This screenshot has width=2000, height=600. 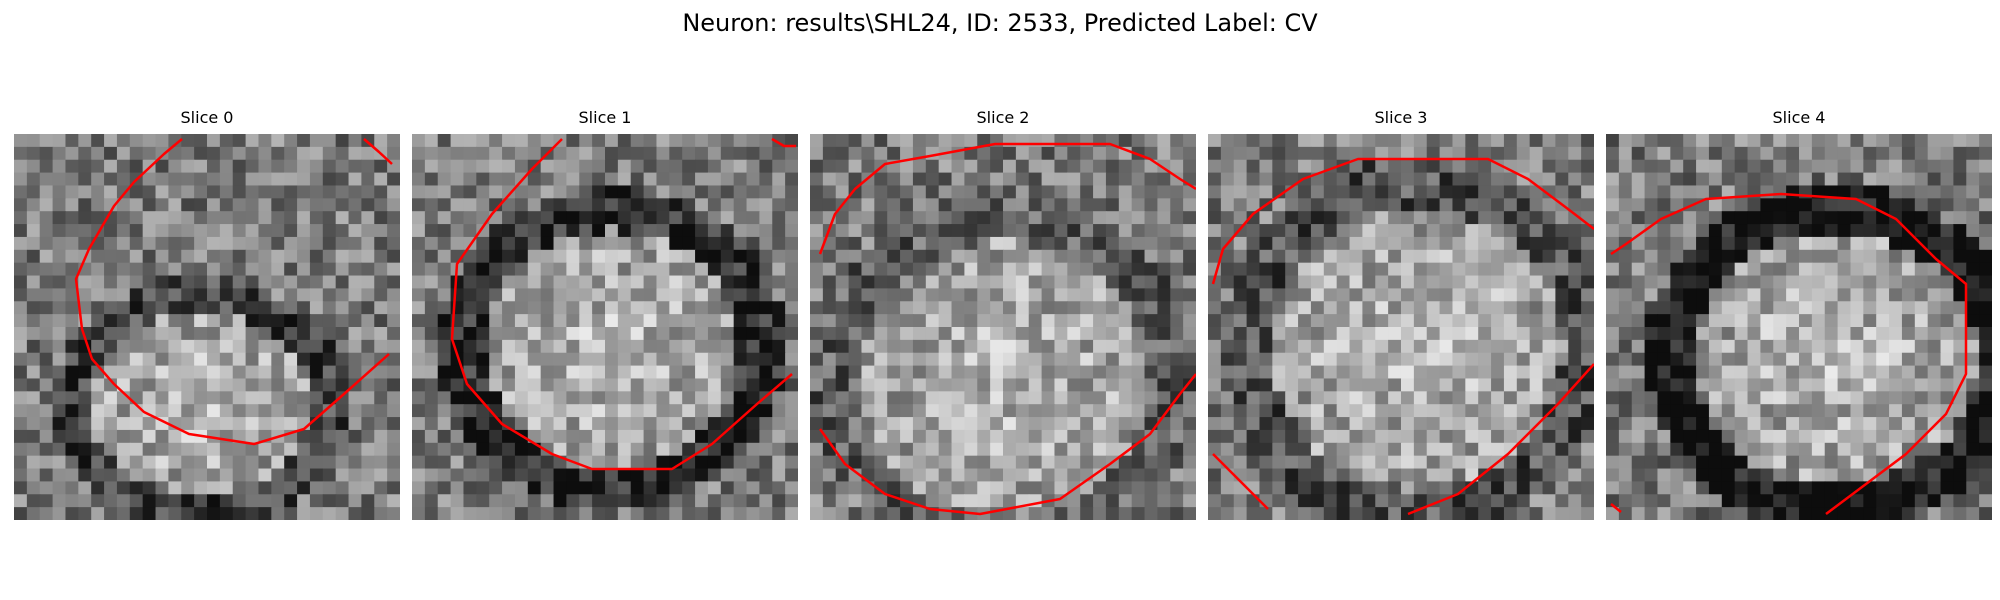 I want to click on slice-title-1: Slice 1, so click(x=605, y=117).